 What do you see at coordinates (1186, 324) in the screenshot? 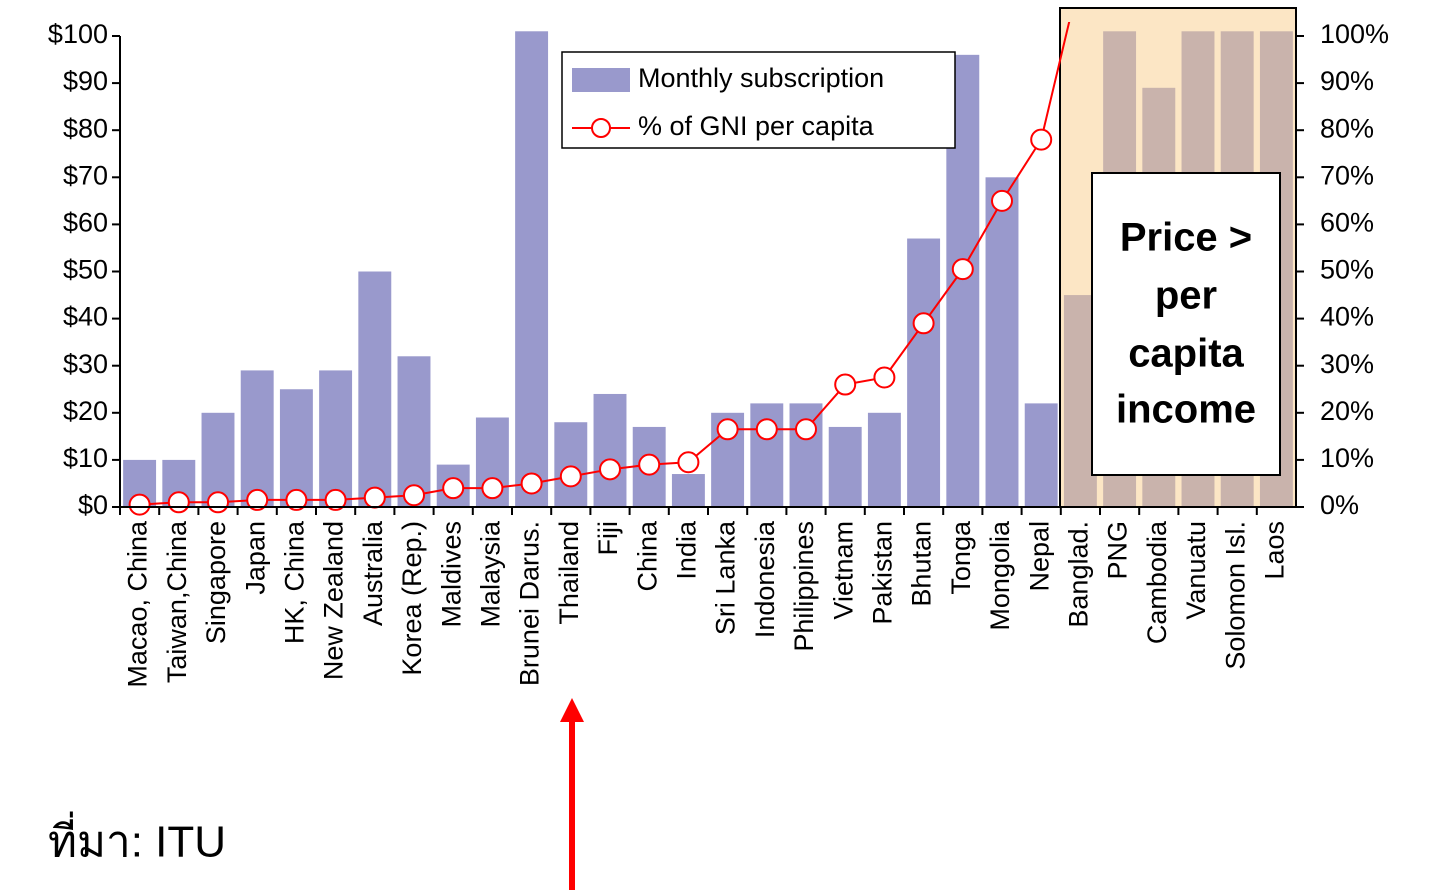
I see `annotation-box` at bounding box center [1186, 324].